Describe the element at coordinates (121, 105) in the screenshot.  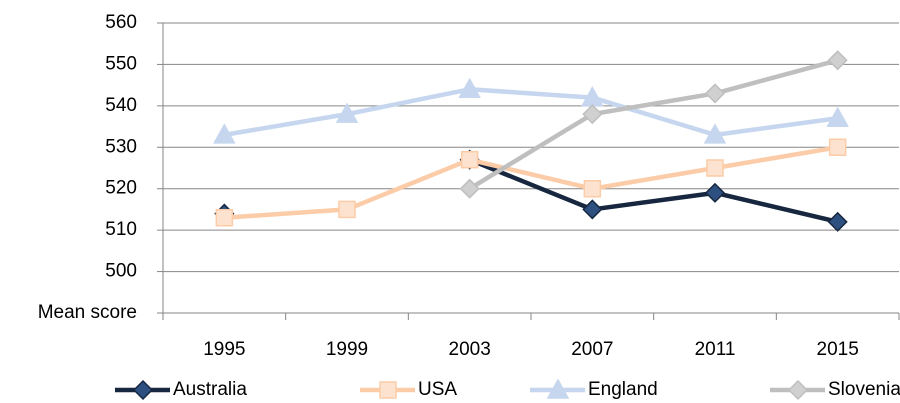
I see `y-tick-label: 540` at that location.